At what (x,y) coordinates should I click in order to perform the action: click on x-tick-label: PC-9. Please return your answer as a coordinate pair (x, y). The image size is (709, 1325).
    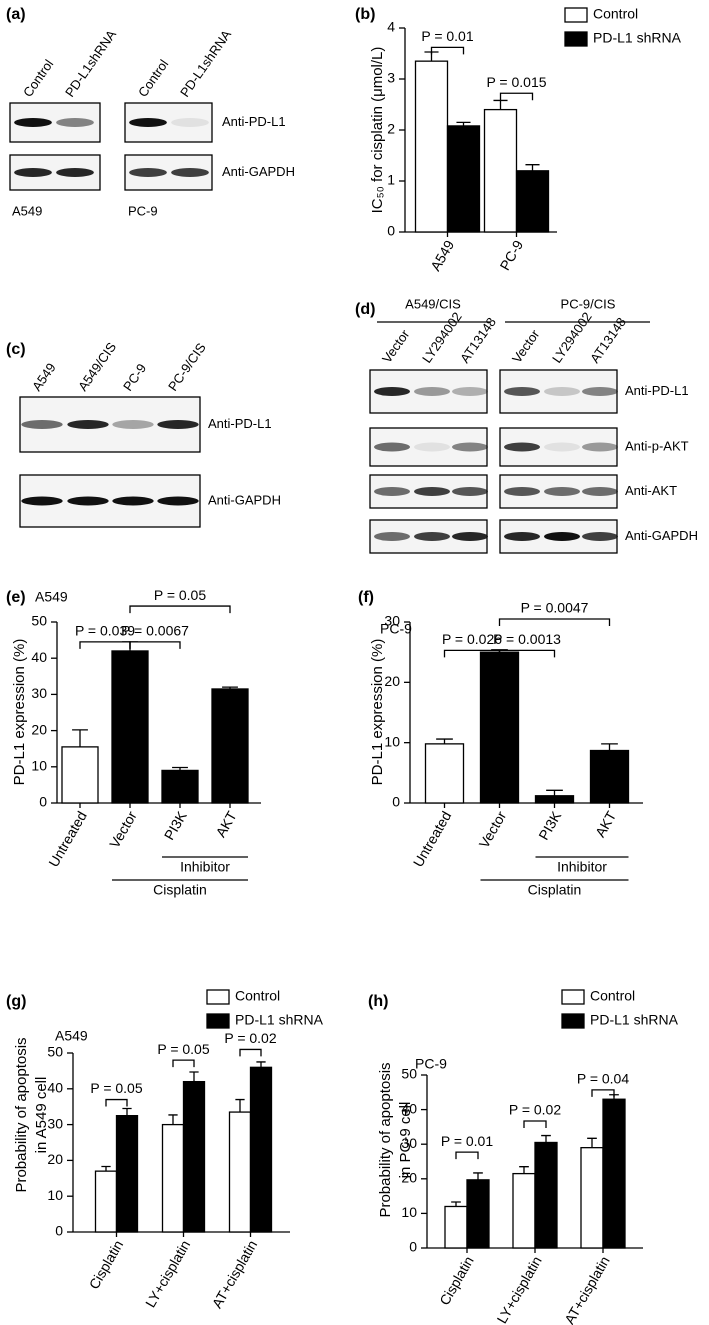
    Looking at the image, I should click on (511, 255).